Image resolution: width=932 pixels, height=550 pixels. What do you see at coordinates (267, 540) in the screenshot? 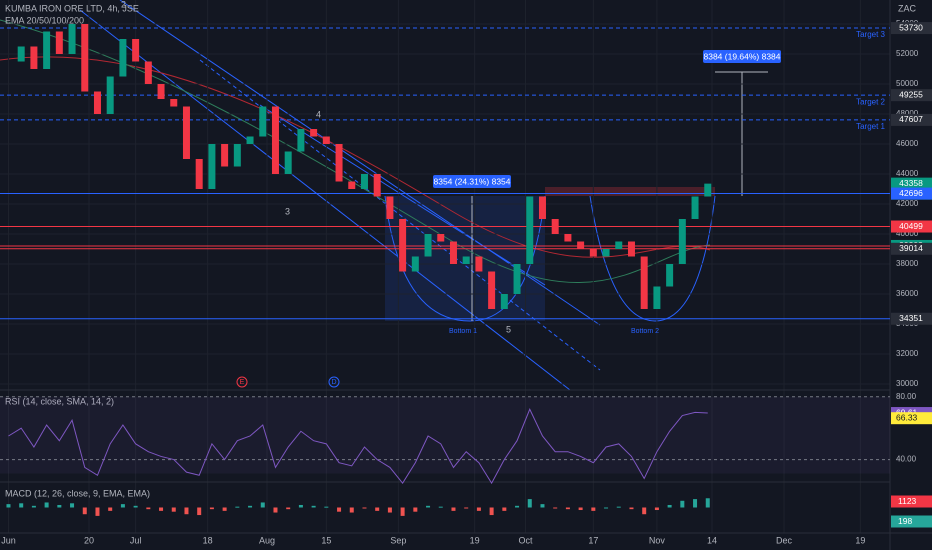
I see `x-tick-label: Aug` at bounding box center [267, 540].